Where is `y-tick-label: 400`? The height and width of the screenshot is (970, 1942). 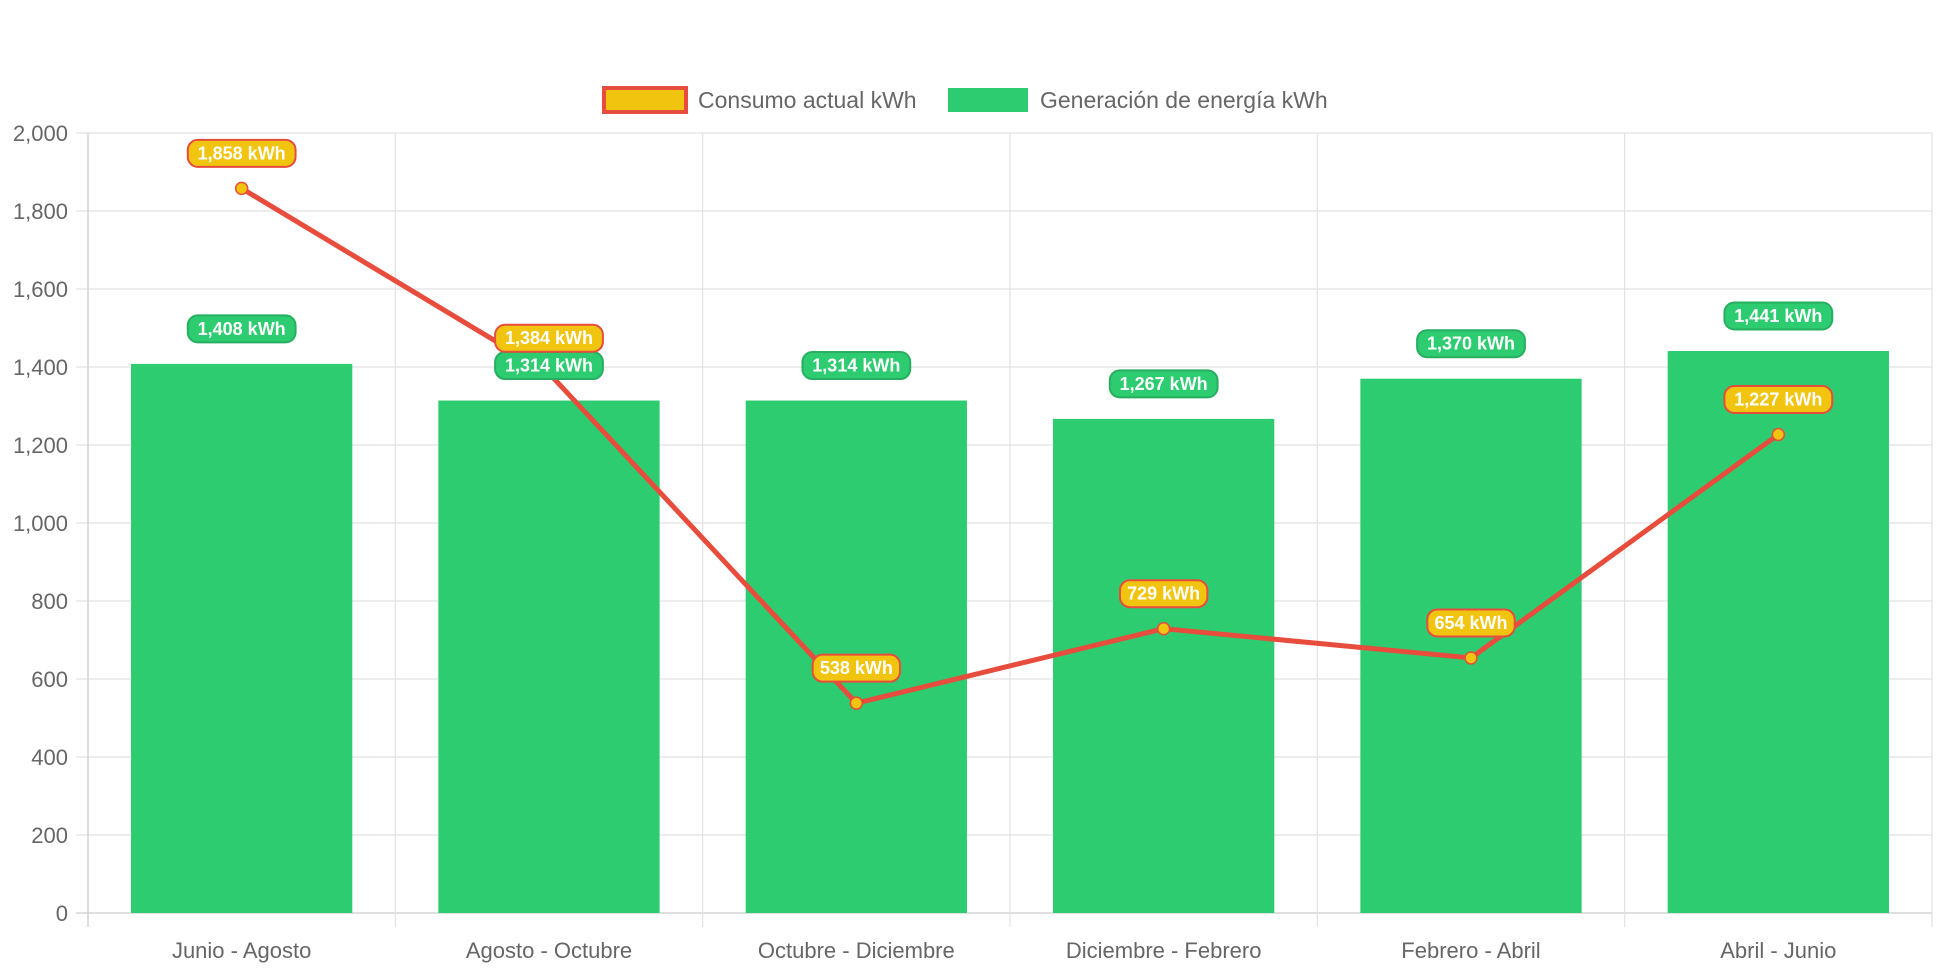
y-tick-label: 400 is located at coordinates (49, 757).